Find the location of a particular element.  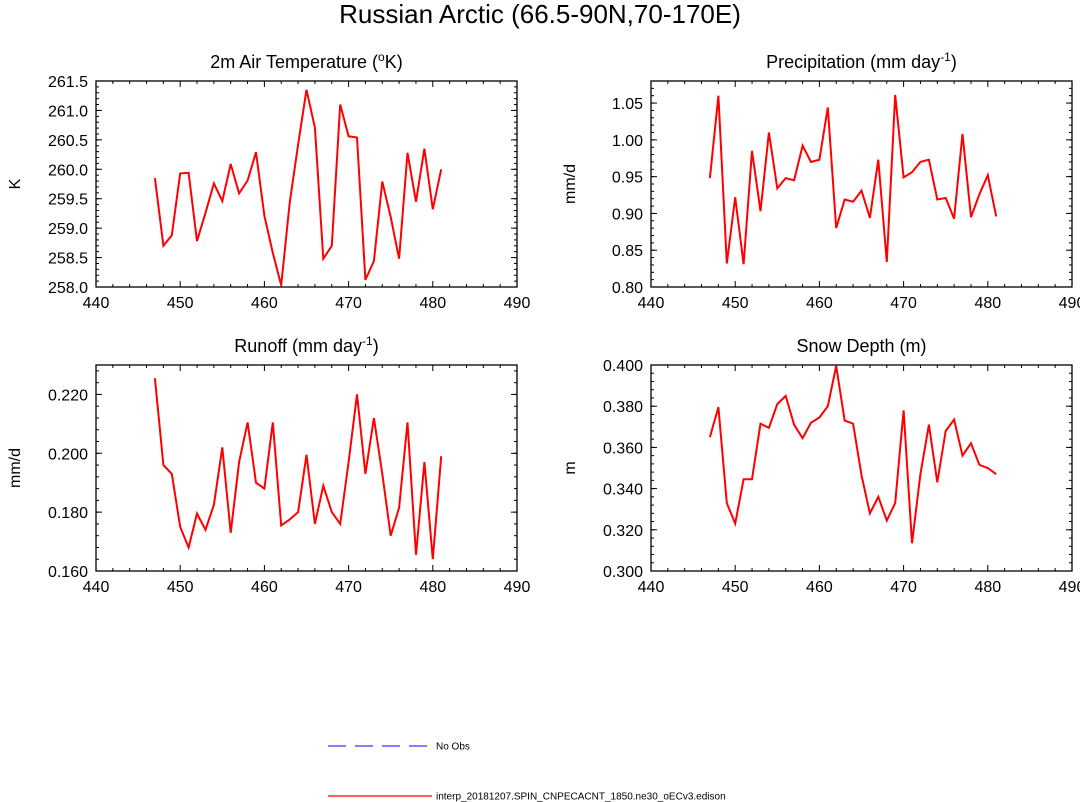

y-tick-label: 0.90 is located at coordinates (627, 214).